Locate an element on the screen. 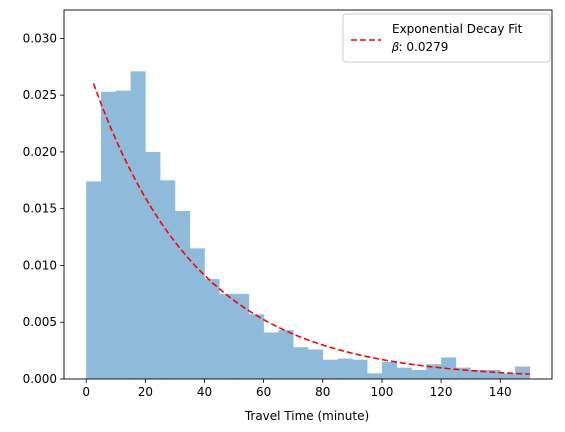 This screenshot has width=565, height=432. y-tick-label: 0.025 is located at coordinates (40, 95).